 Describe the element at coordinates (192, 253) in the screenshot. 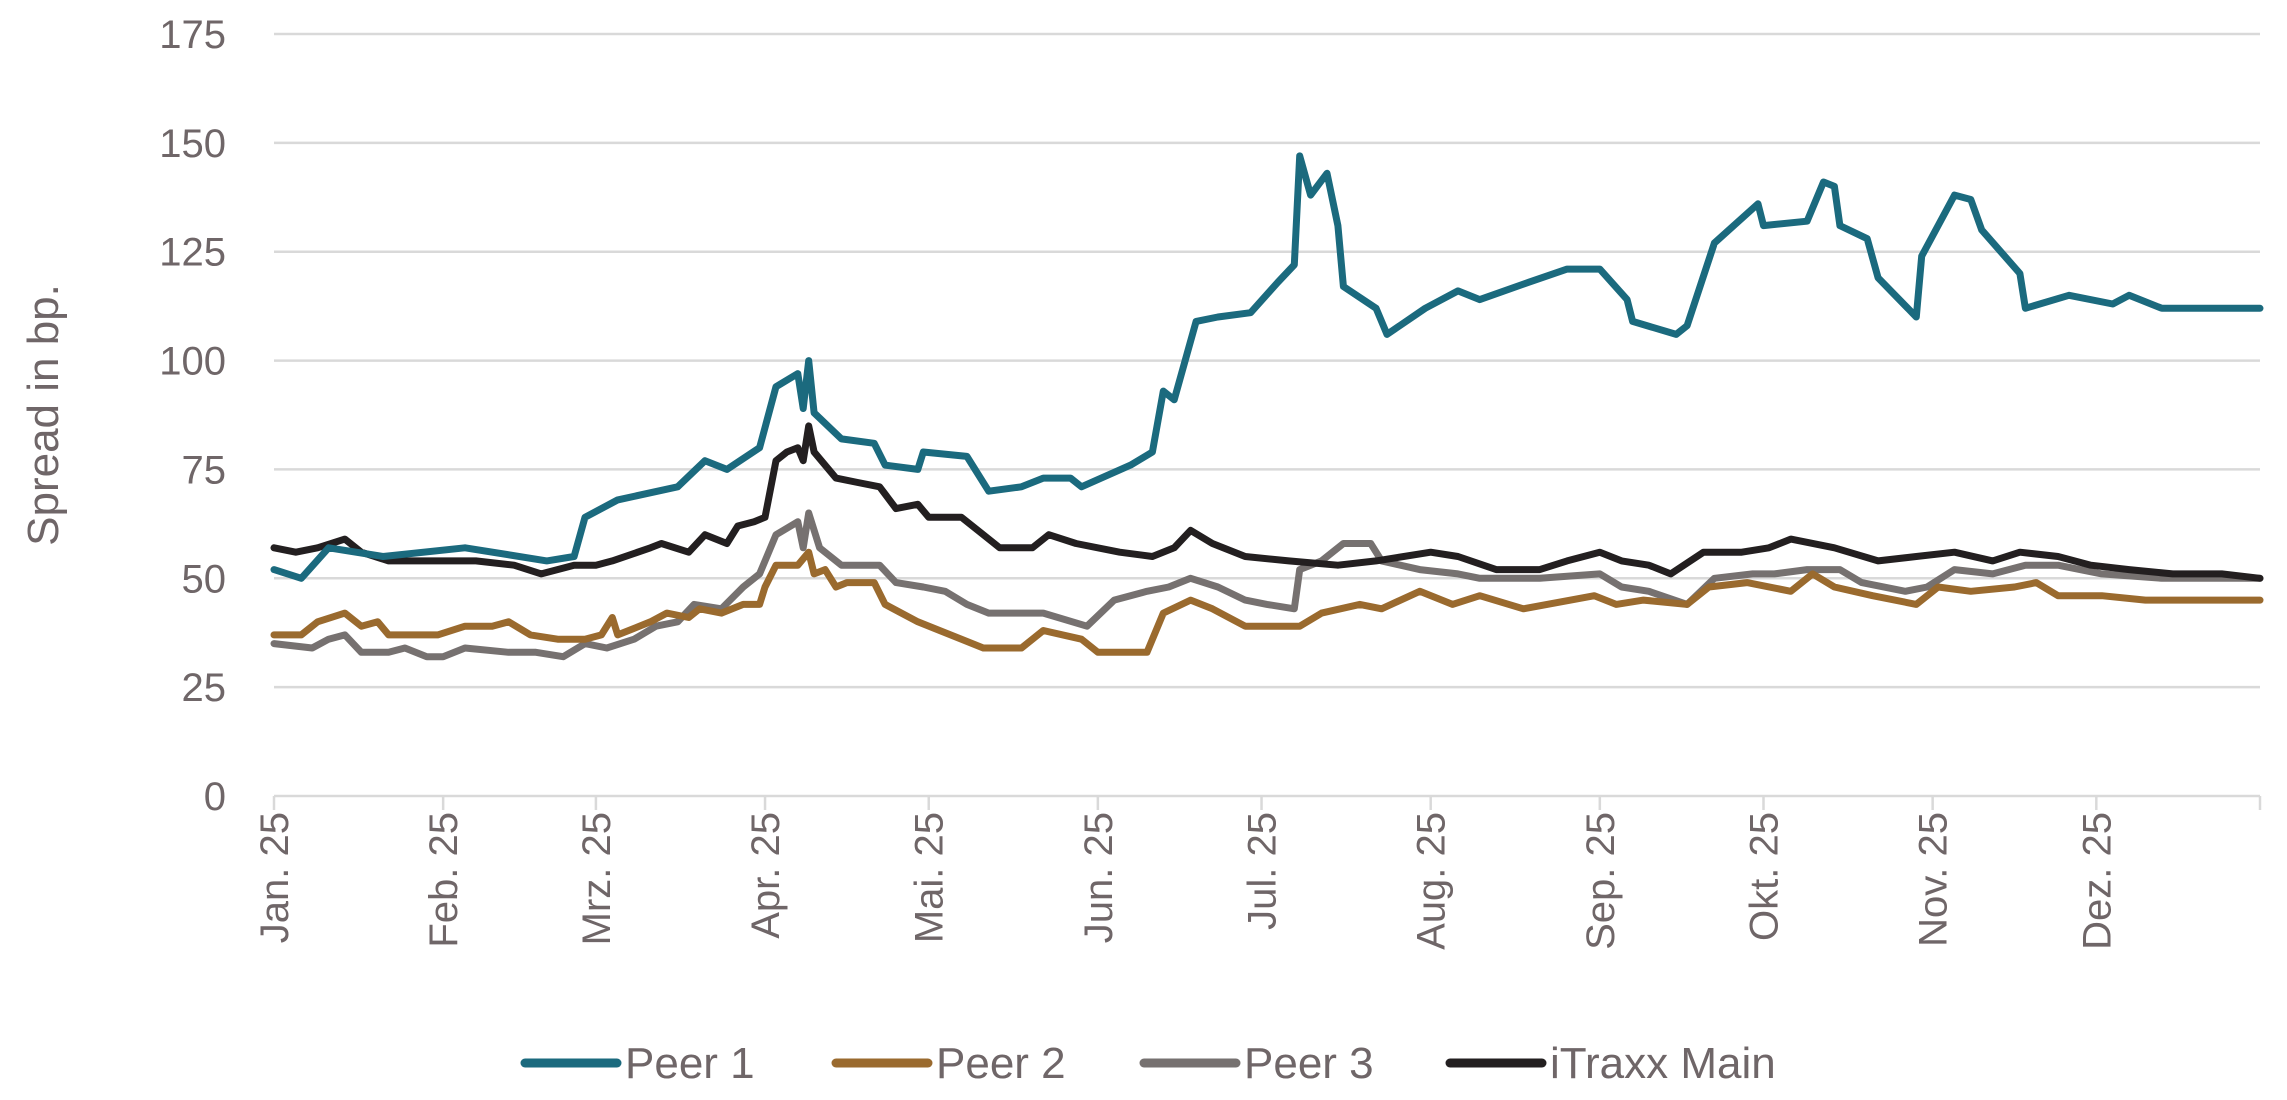

I see `y-tick-label: 125` at that location.